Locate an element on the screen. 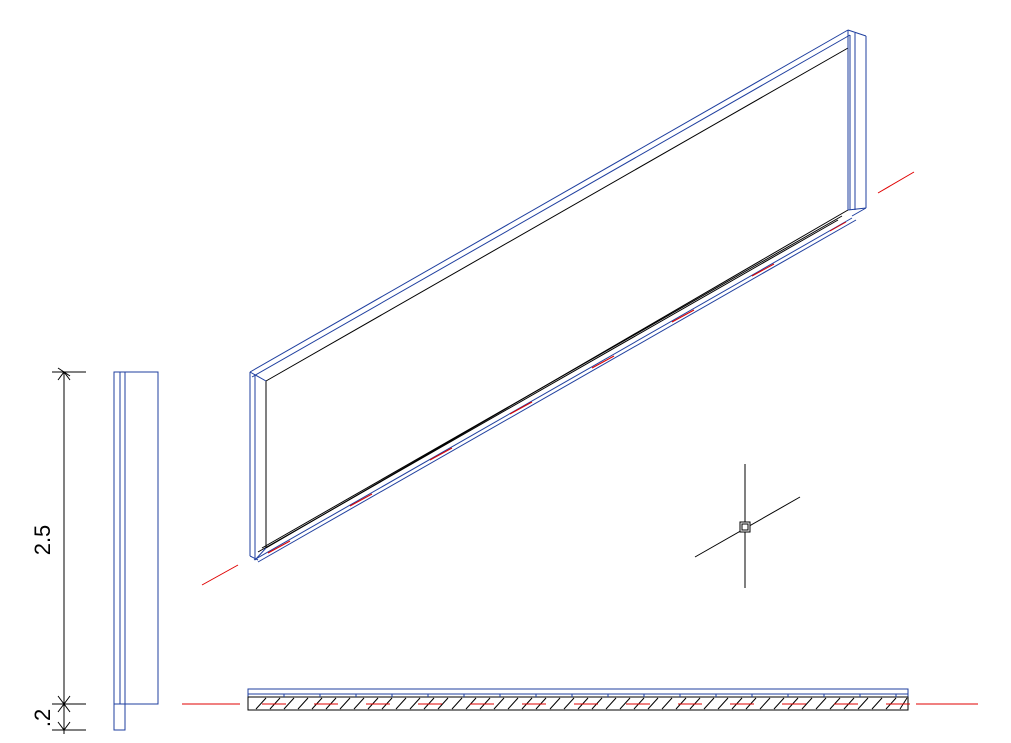  crosshair-origin-icon is located at coordinates (747, 526).